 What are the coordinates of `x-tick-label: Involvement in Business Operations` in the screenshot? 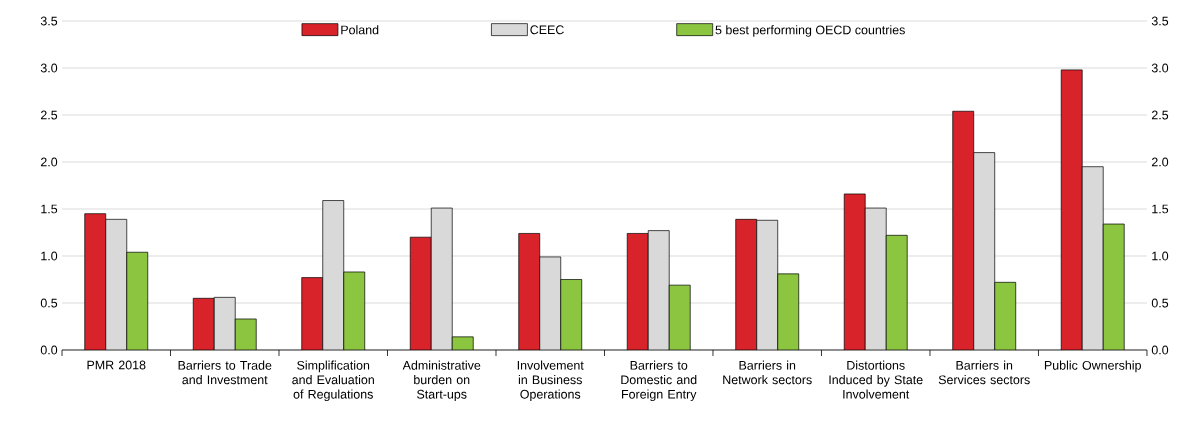 It's located at (550, 381).